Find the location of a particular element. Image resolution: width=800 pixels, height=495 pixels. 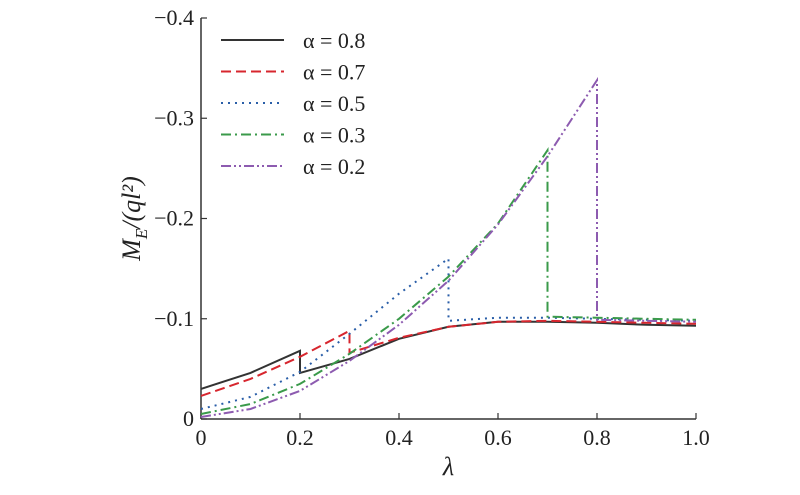

x-tick-label: 0.8 is located at coordinates (597, 437).